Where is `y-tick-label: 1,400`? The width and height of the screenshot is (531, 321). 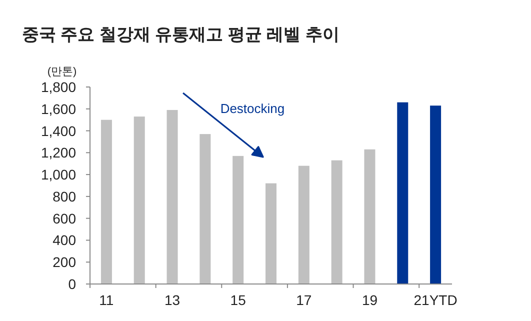 y-tick-label: 1,400 is located at coordinates (58, 130).